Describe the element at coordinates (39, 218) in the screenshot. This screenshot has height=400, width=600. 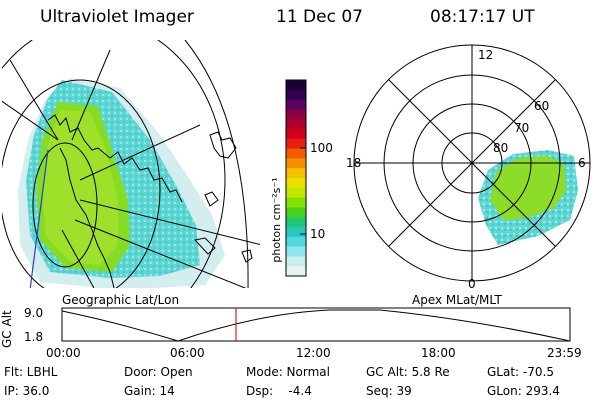
I see `terminator-line` at that location.